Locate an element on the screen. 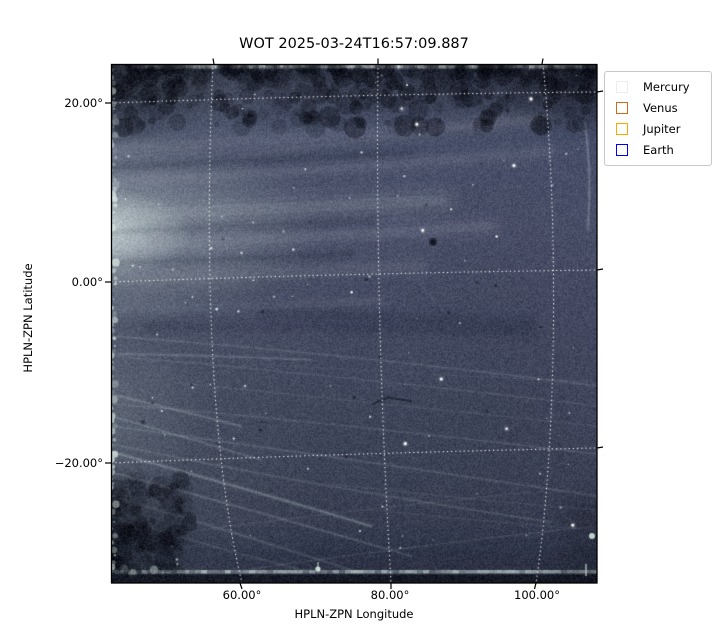 This screenshot has height=640, width=720. x-axis-label: HPLN-ZPN Longitude is located at coordinates (354, 614).